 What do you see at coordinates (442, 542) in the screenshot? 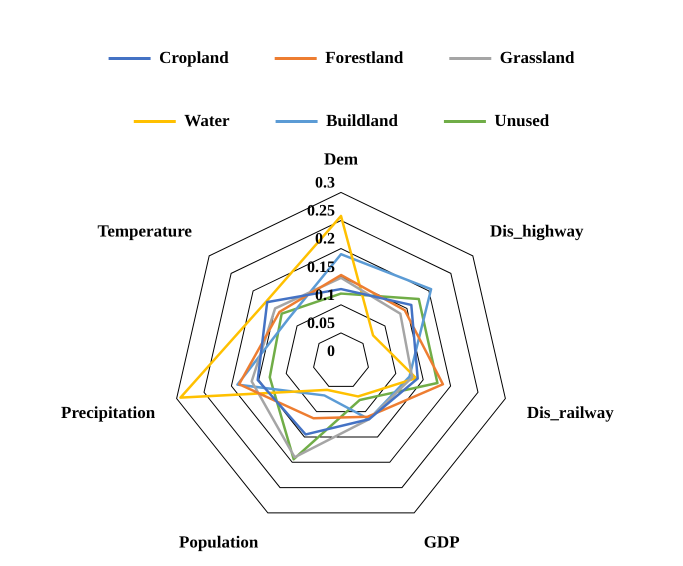
I see `spoke-label: GDP` at bounding box center [442, 542].